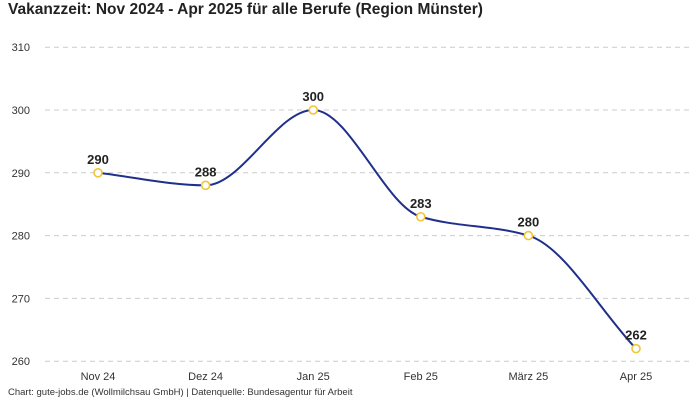 Image resolution: width=700 pixels, height=400 pixels. I want to click on x-axis-ticks: Nov 24 Dez 24 Jan 25 Feb 25 März 25 Apr 25, so click(367, 377).